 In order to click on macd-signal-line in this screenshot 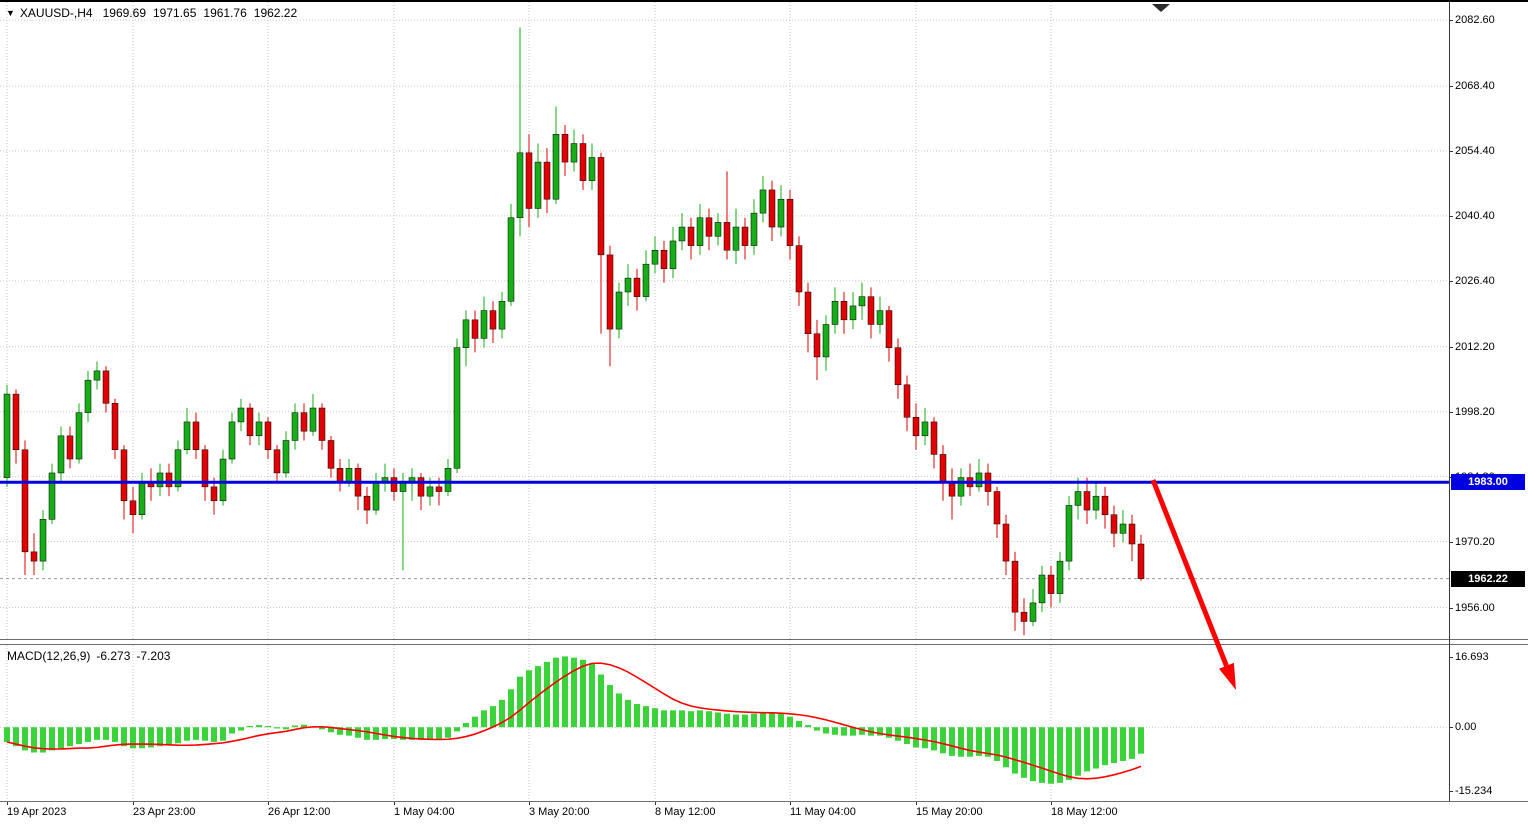, I will do `click(574, 721)`.